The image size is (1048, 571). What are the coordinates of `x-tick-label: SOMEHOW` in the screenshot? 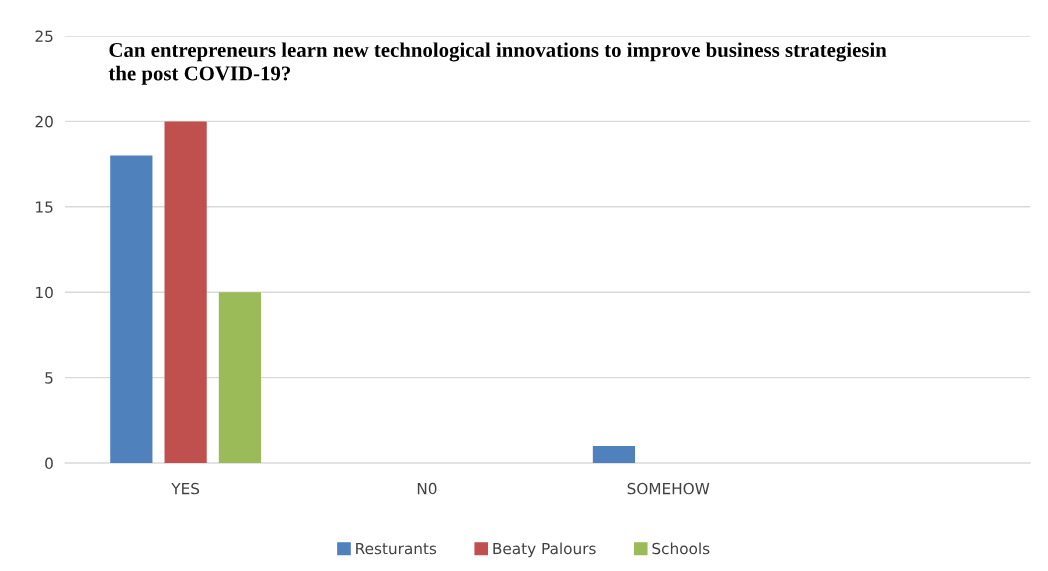 It's located at (668, 488).